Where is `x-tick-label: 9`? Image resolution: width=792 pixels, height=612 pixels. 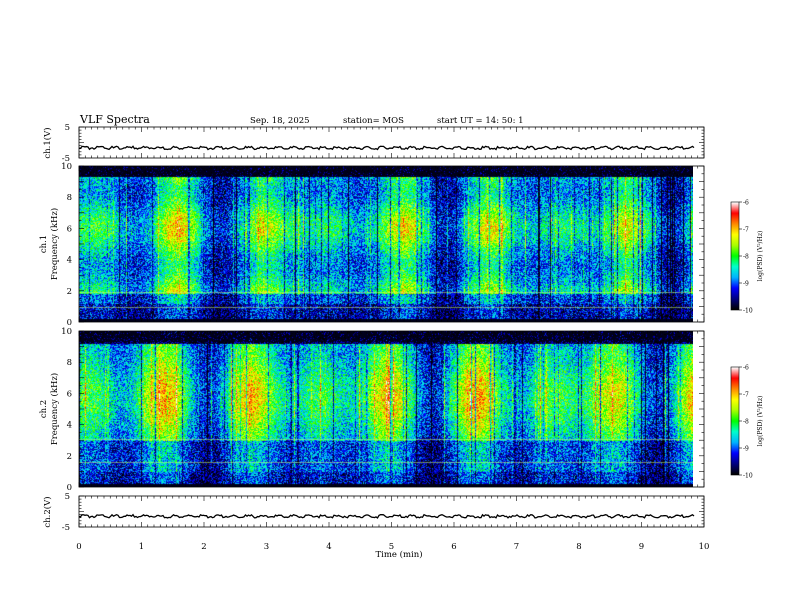 x-tick-label: 9 is located at coordinates (641, 547).